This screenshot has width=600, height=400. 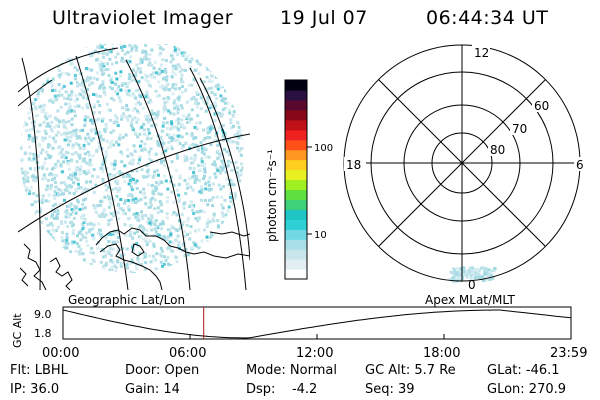 What do you see at coordinates (134, 258) in the screenshot?
I see `coastline` at bounding box center [134, 258].